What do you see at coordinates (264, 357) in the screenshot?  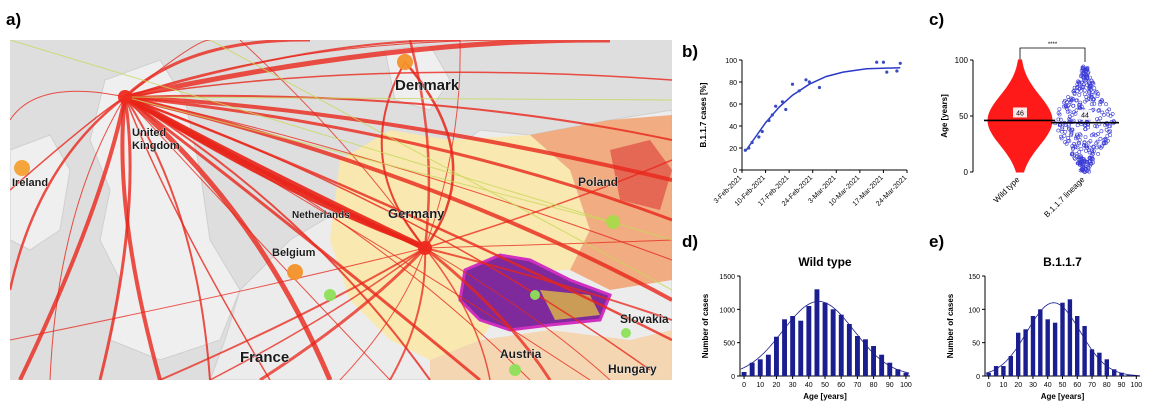 I see `map-label-france: France` at bounding box center [264, 357].